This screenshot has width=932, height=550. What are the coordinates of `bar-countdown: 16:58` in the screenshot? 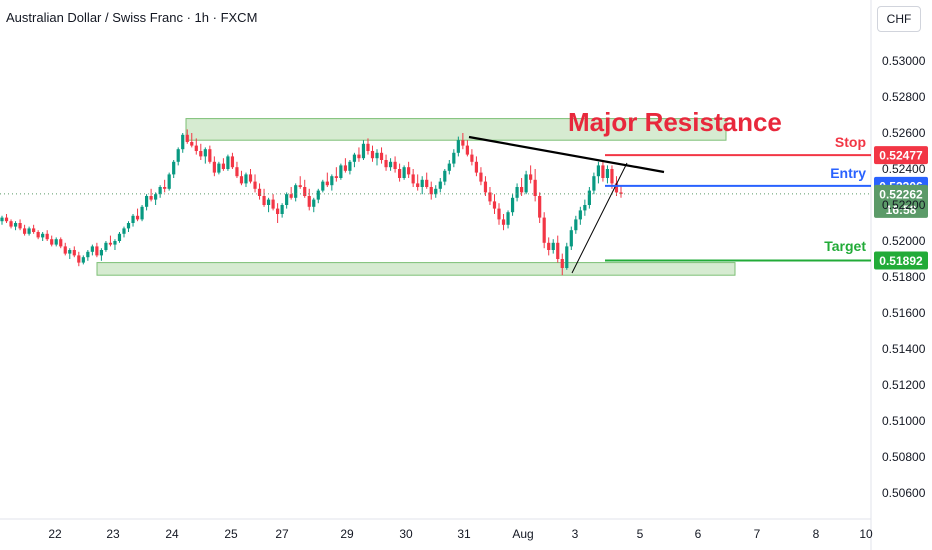 It's located at (901, 210).